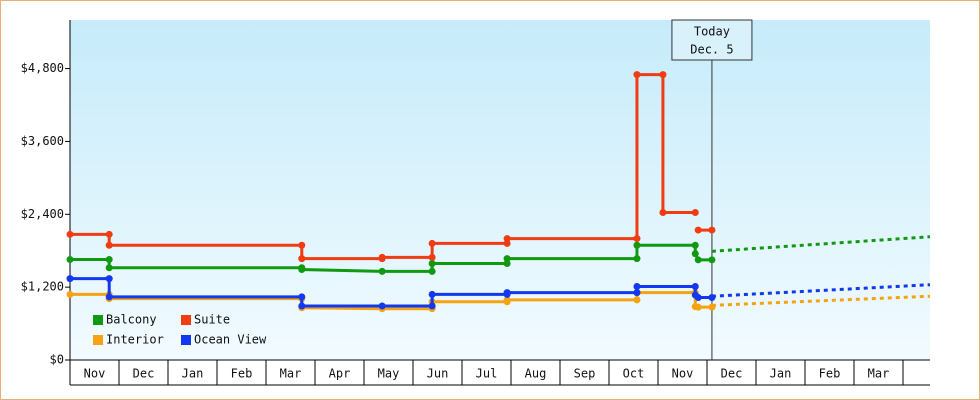  Describe the element at coordinates (42, 287) in the screenshot. I see `y-tick-label: $1,200` at that location.